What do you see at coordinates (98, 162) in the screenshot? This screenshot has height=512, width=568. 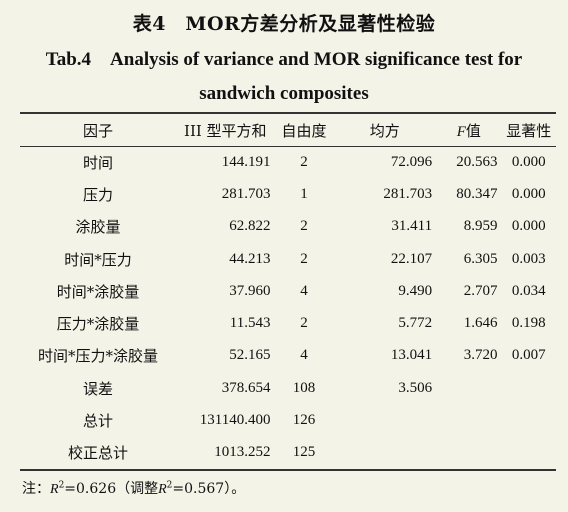 I see `cell-factor: 时间` at bounding box center [98, 162].